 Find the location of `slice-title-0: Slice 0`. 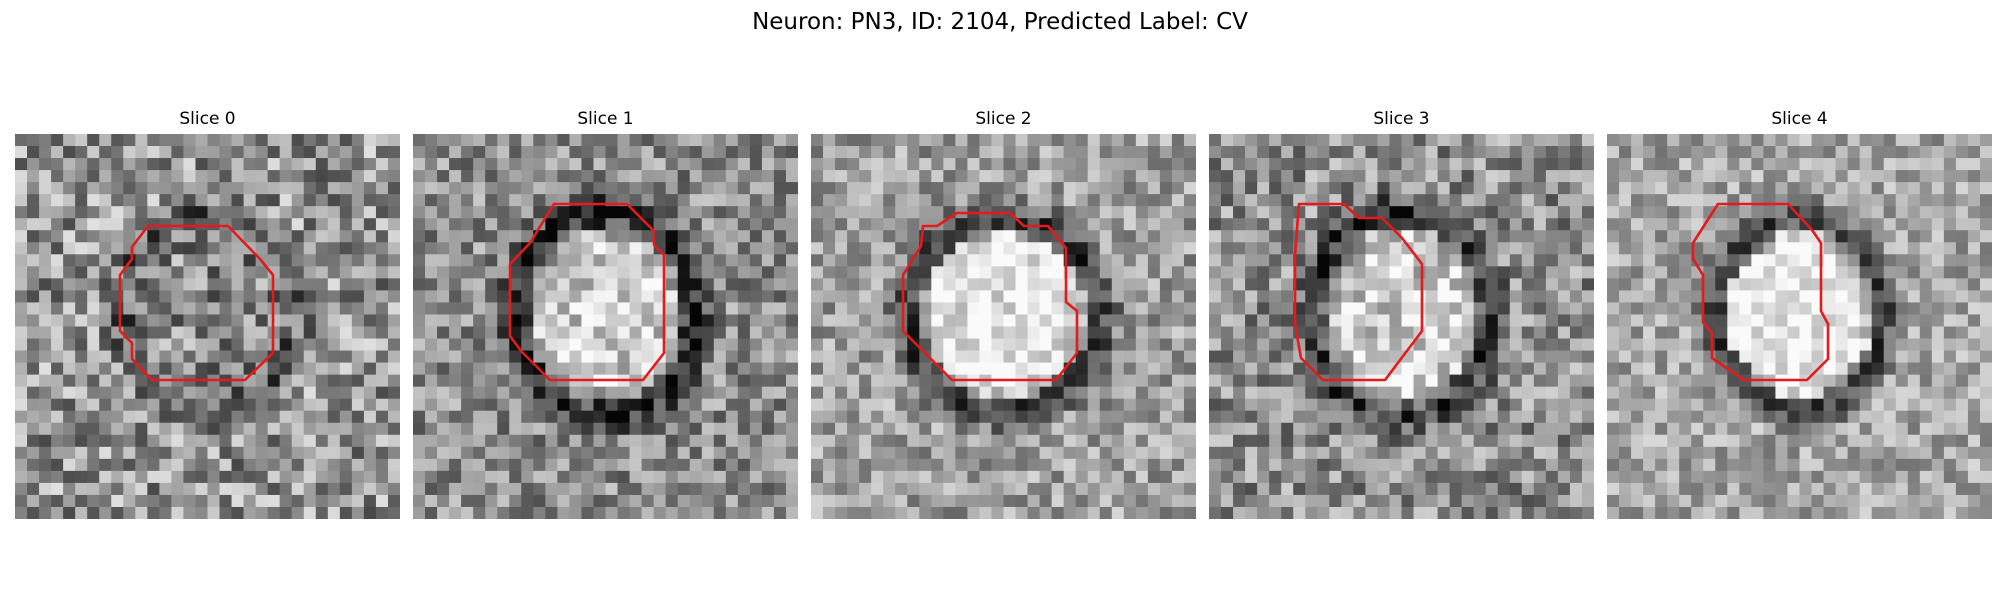

slice-title-0: Slice 0 is located at coordinates (207, 119).